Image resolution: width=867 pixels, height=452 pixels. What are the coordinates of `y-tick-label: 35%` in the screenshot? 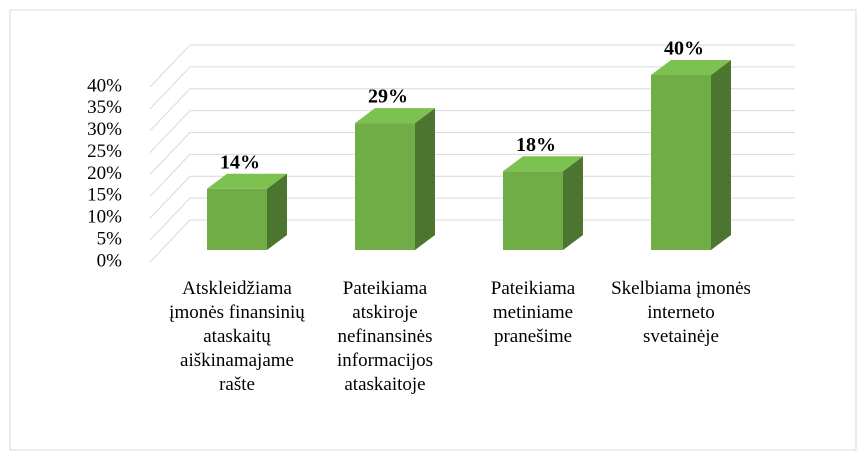 It's located at (104, 107).